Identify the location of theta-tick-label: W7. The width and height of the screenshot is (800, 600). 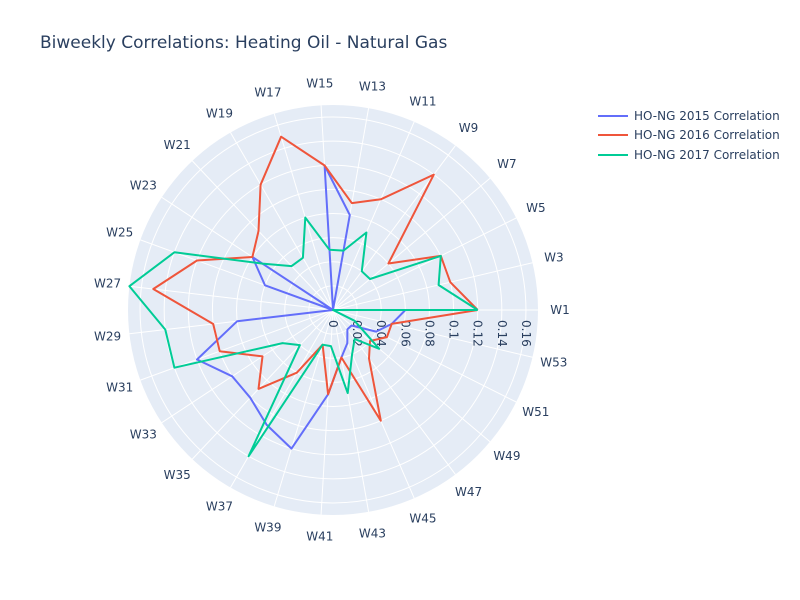
(507, 164).